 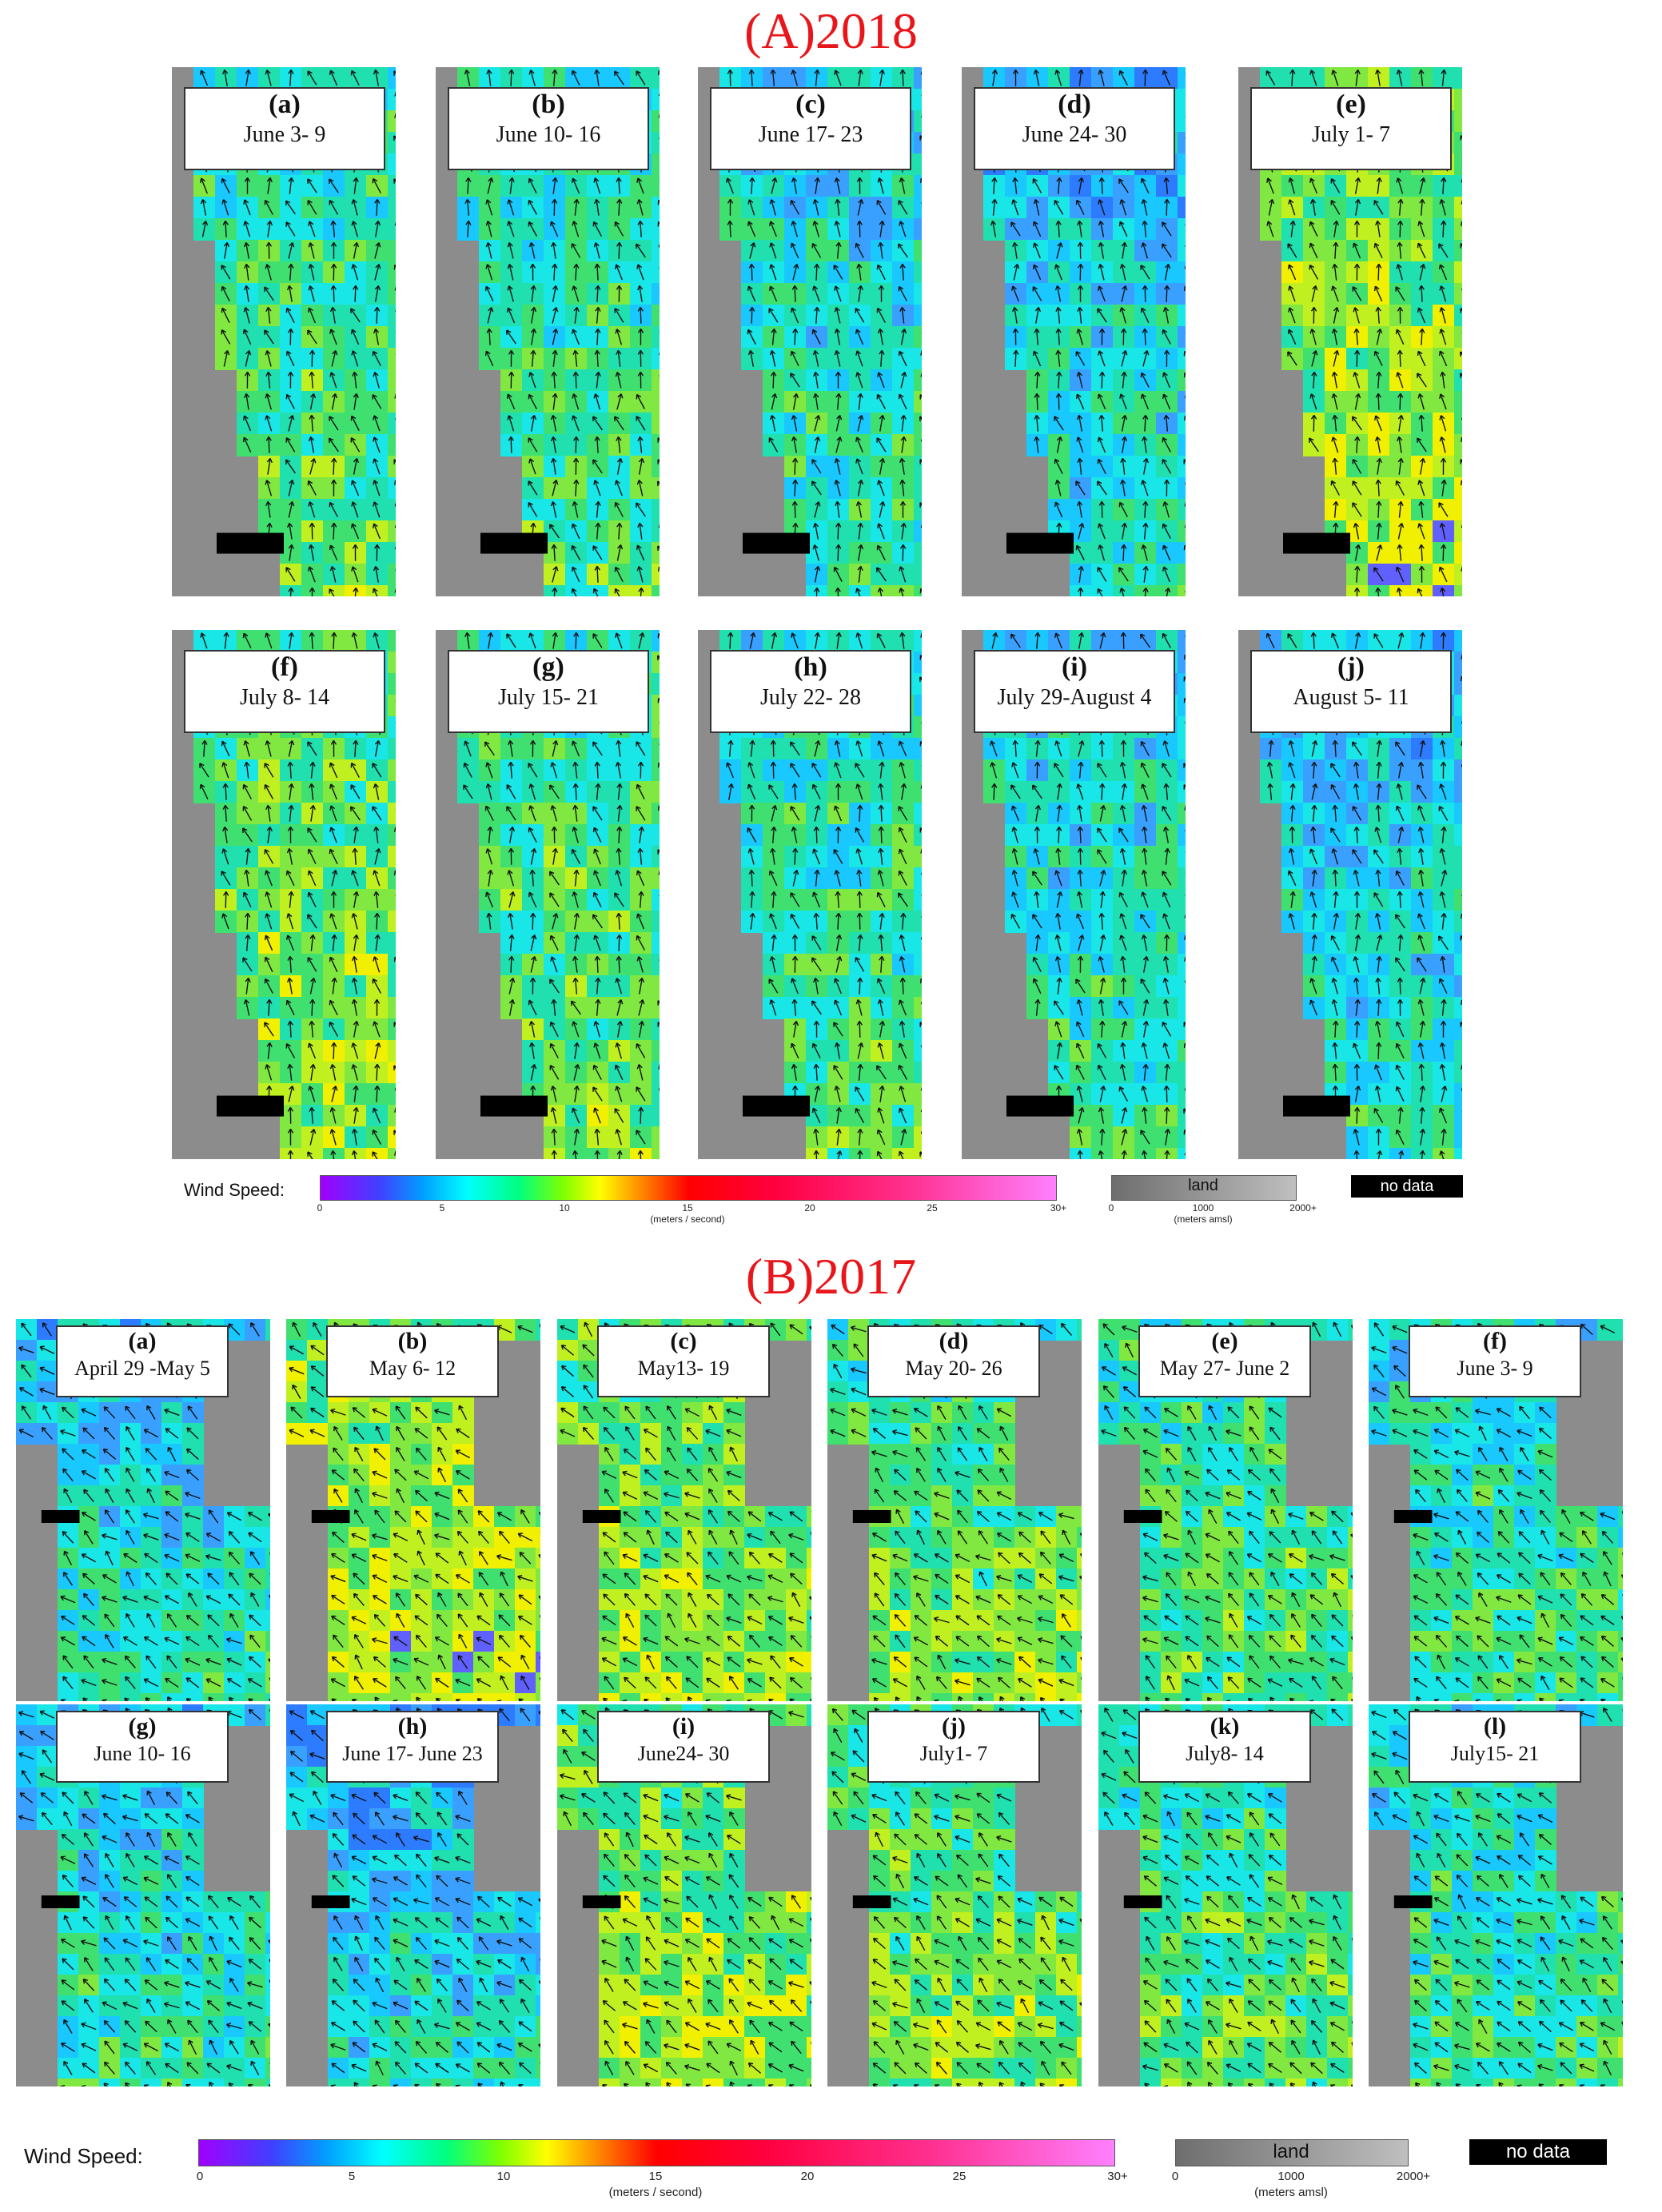 I want to click on map-panel: (d) May 20- 26, so click(x=954, y=1510).